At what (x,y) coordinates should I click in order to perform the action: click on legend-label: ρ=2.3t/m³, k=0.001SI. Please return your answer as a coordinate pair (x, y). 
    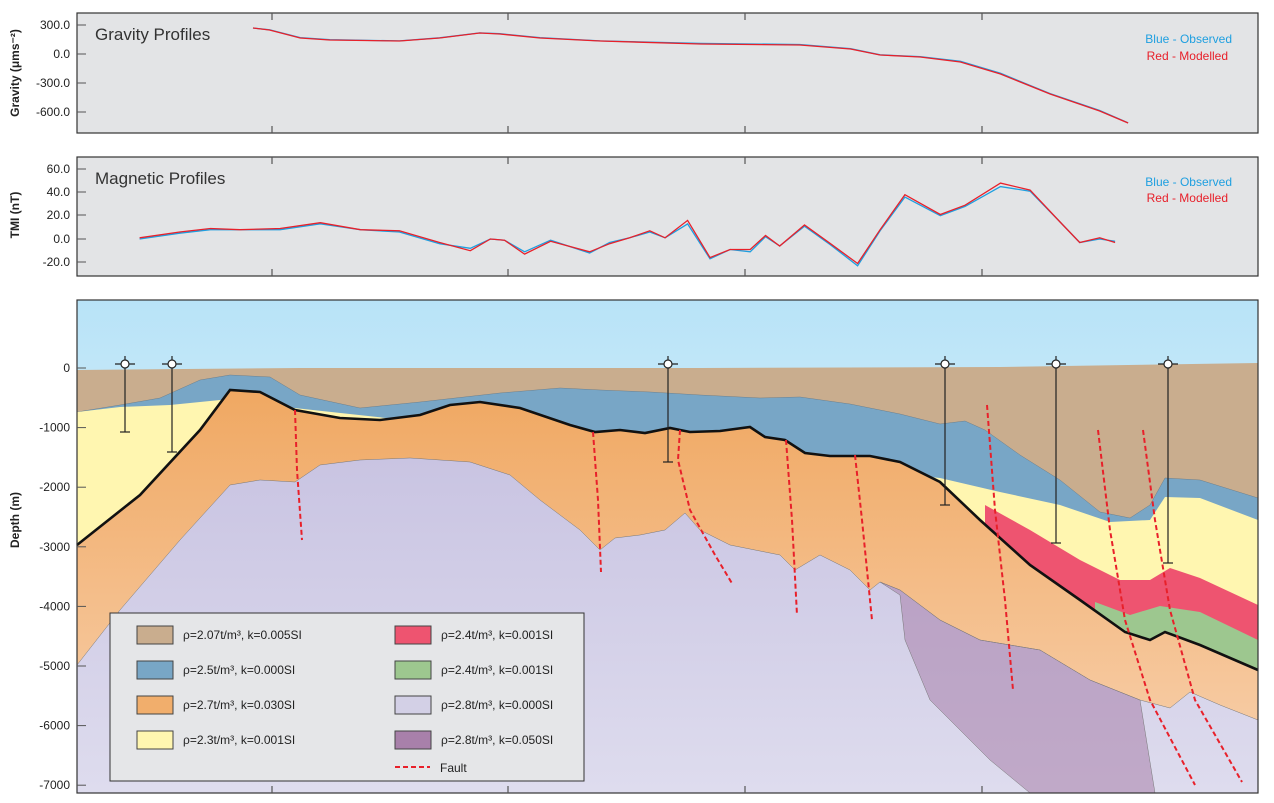
    Looking at the image, I should click on (239, 740).